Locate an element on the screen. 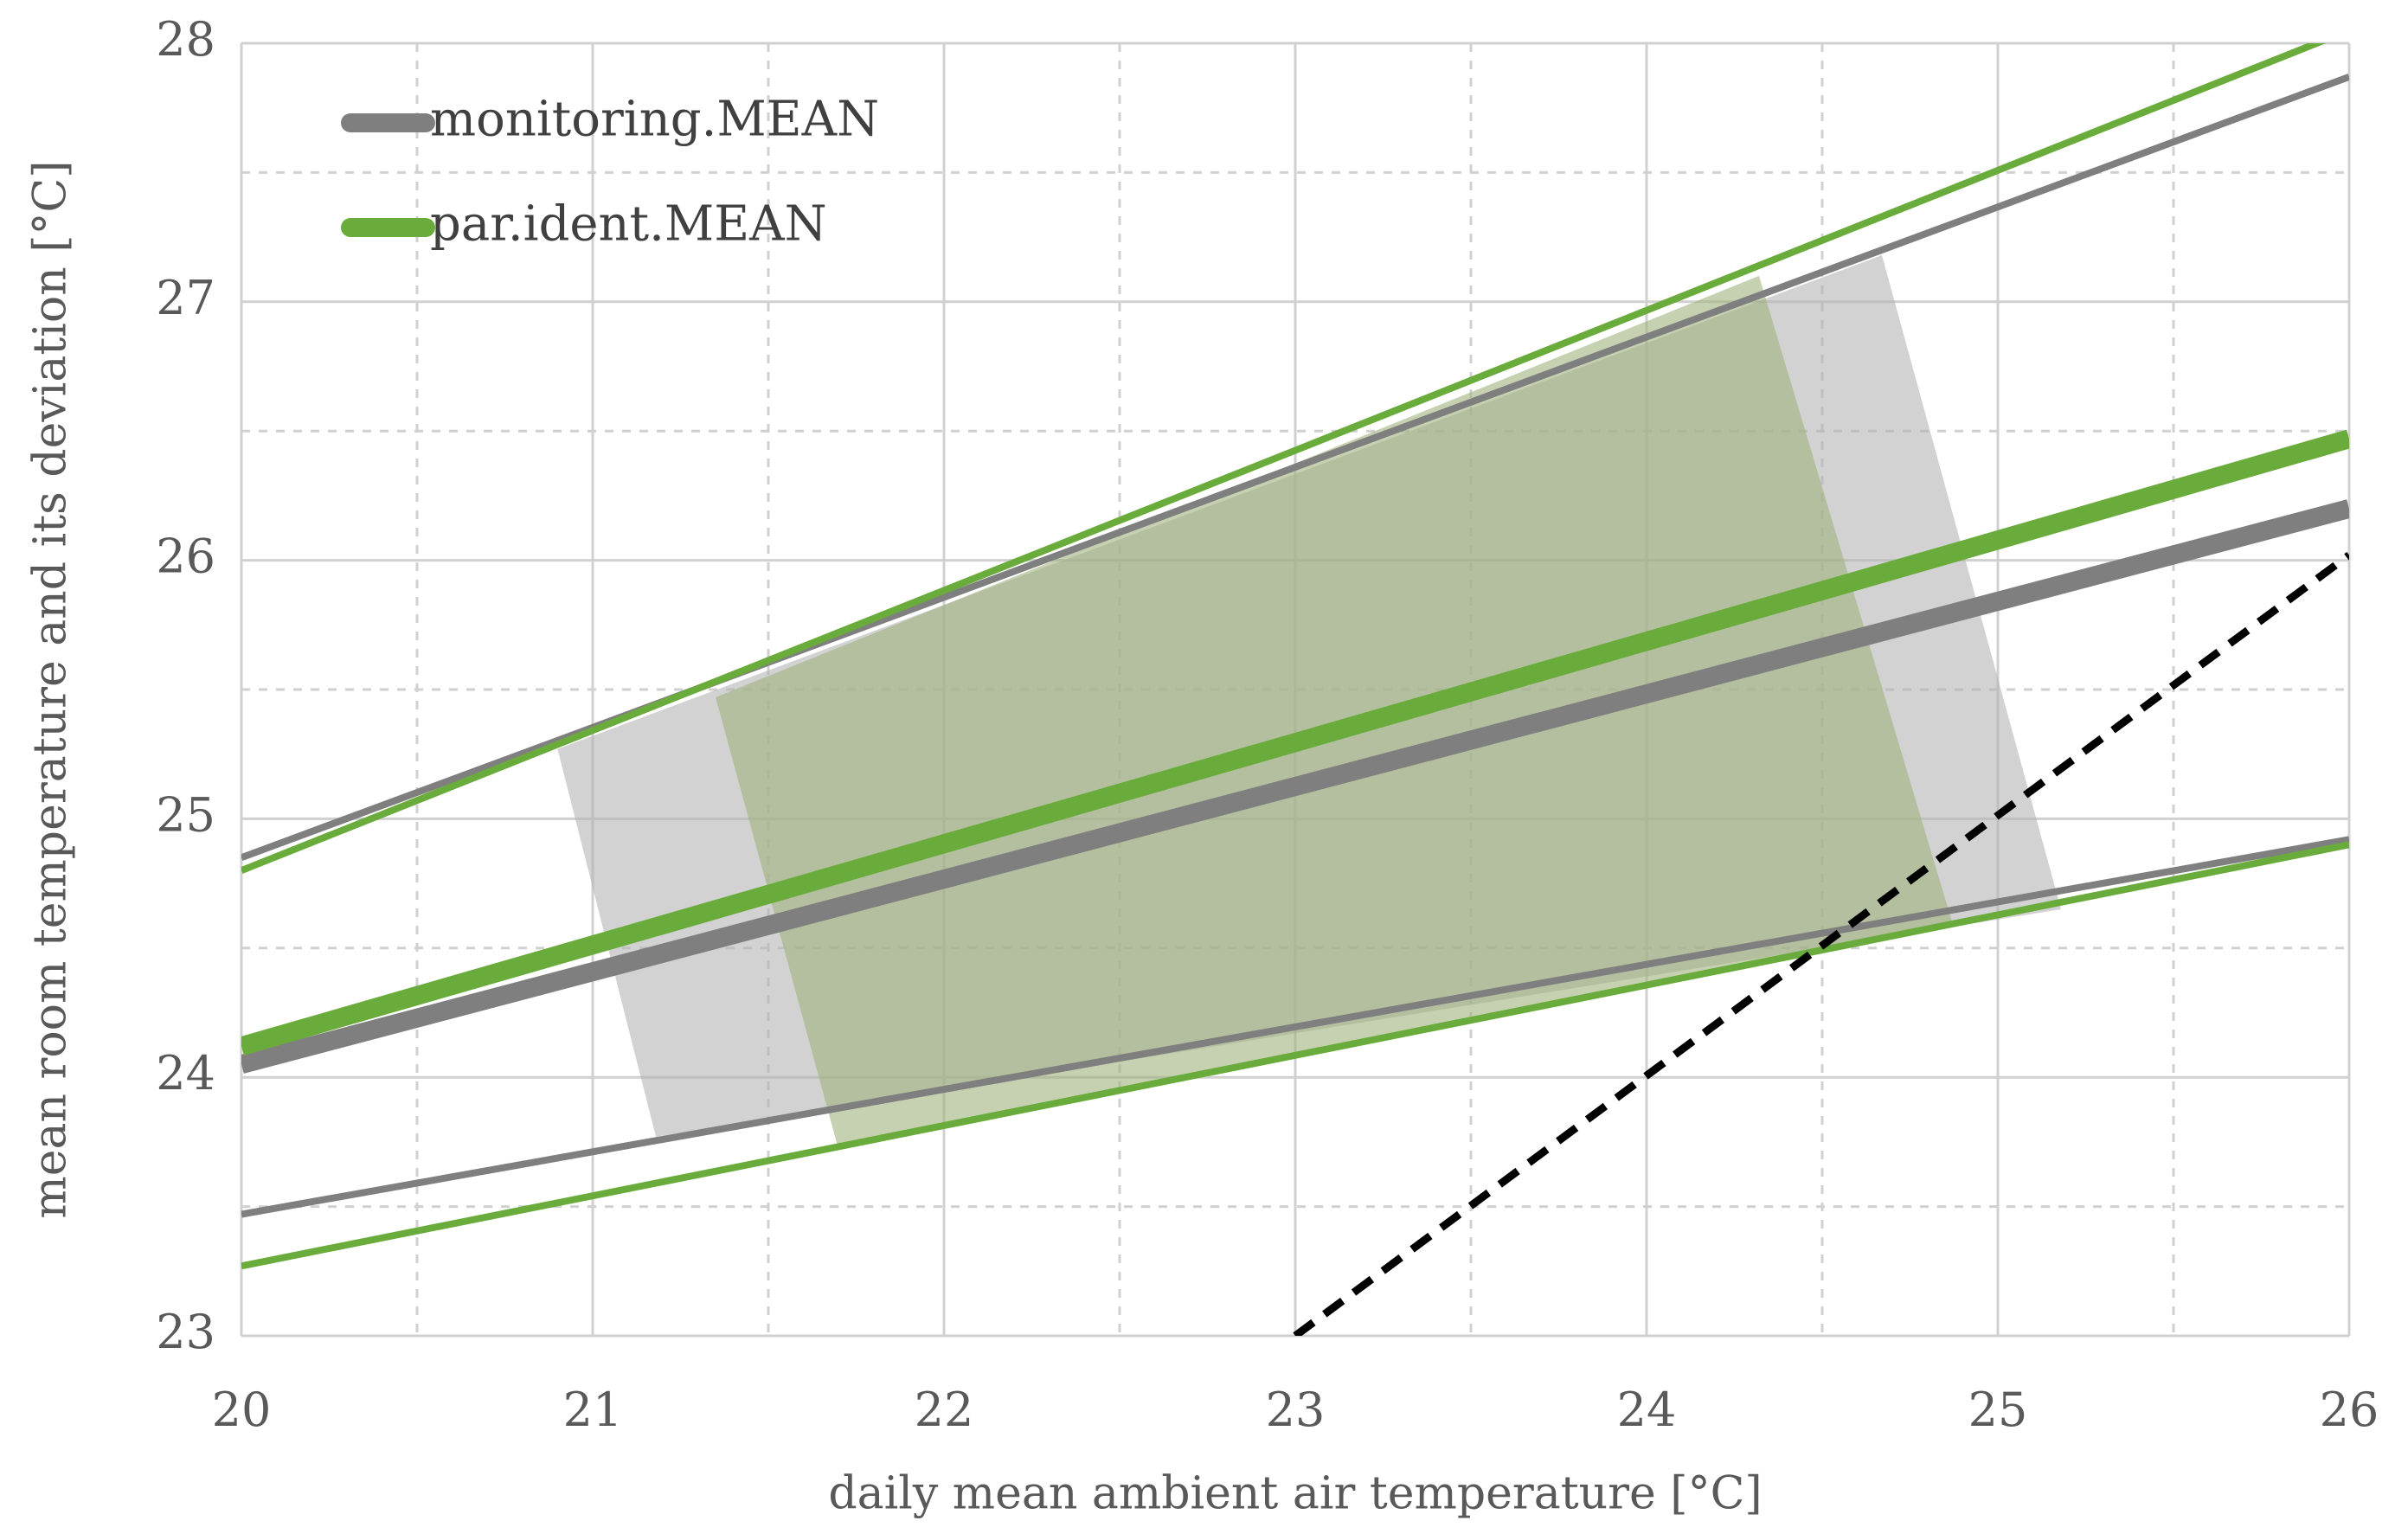  x-tick-label: 21 is located at coordinates (593, 1410).